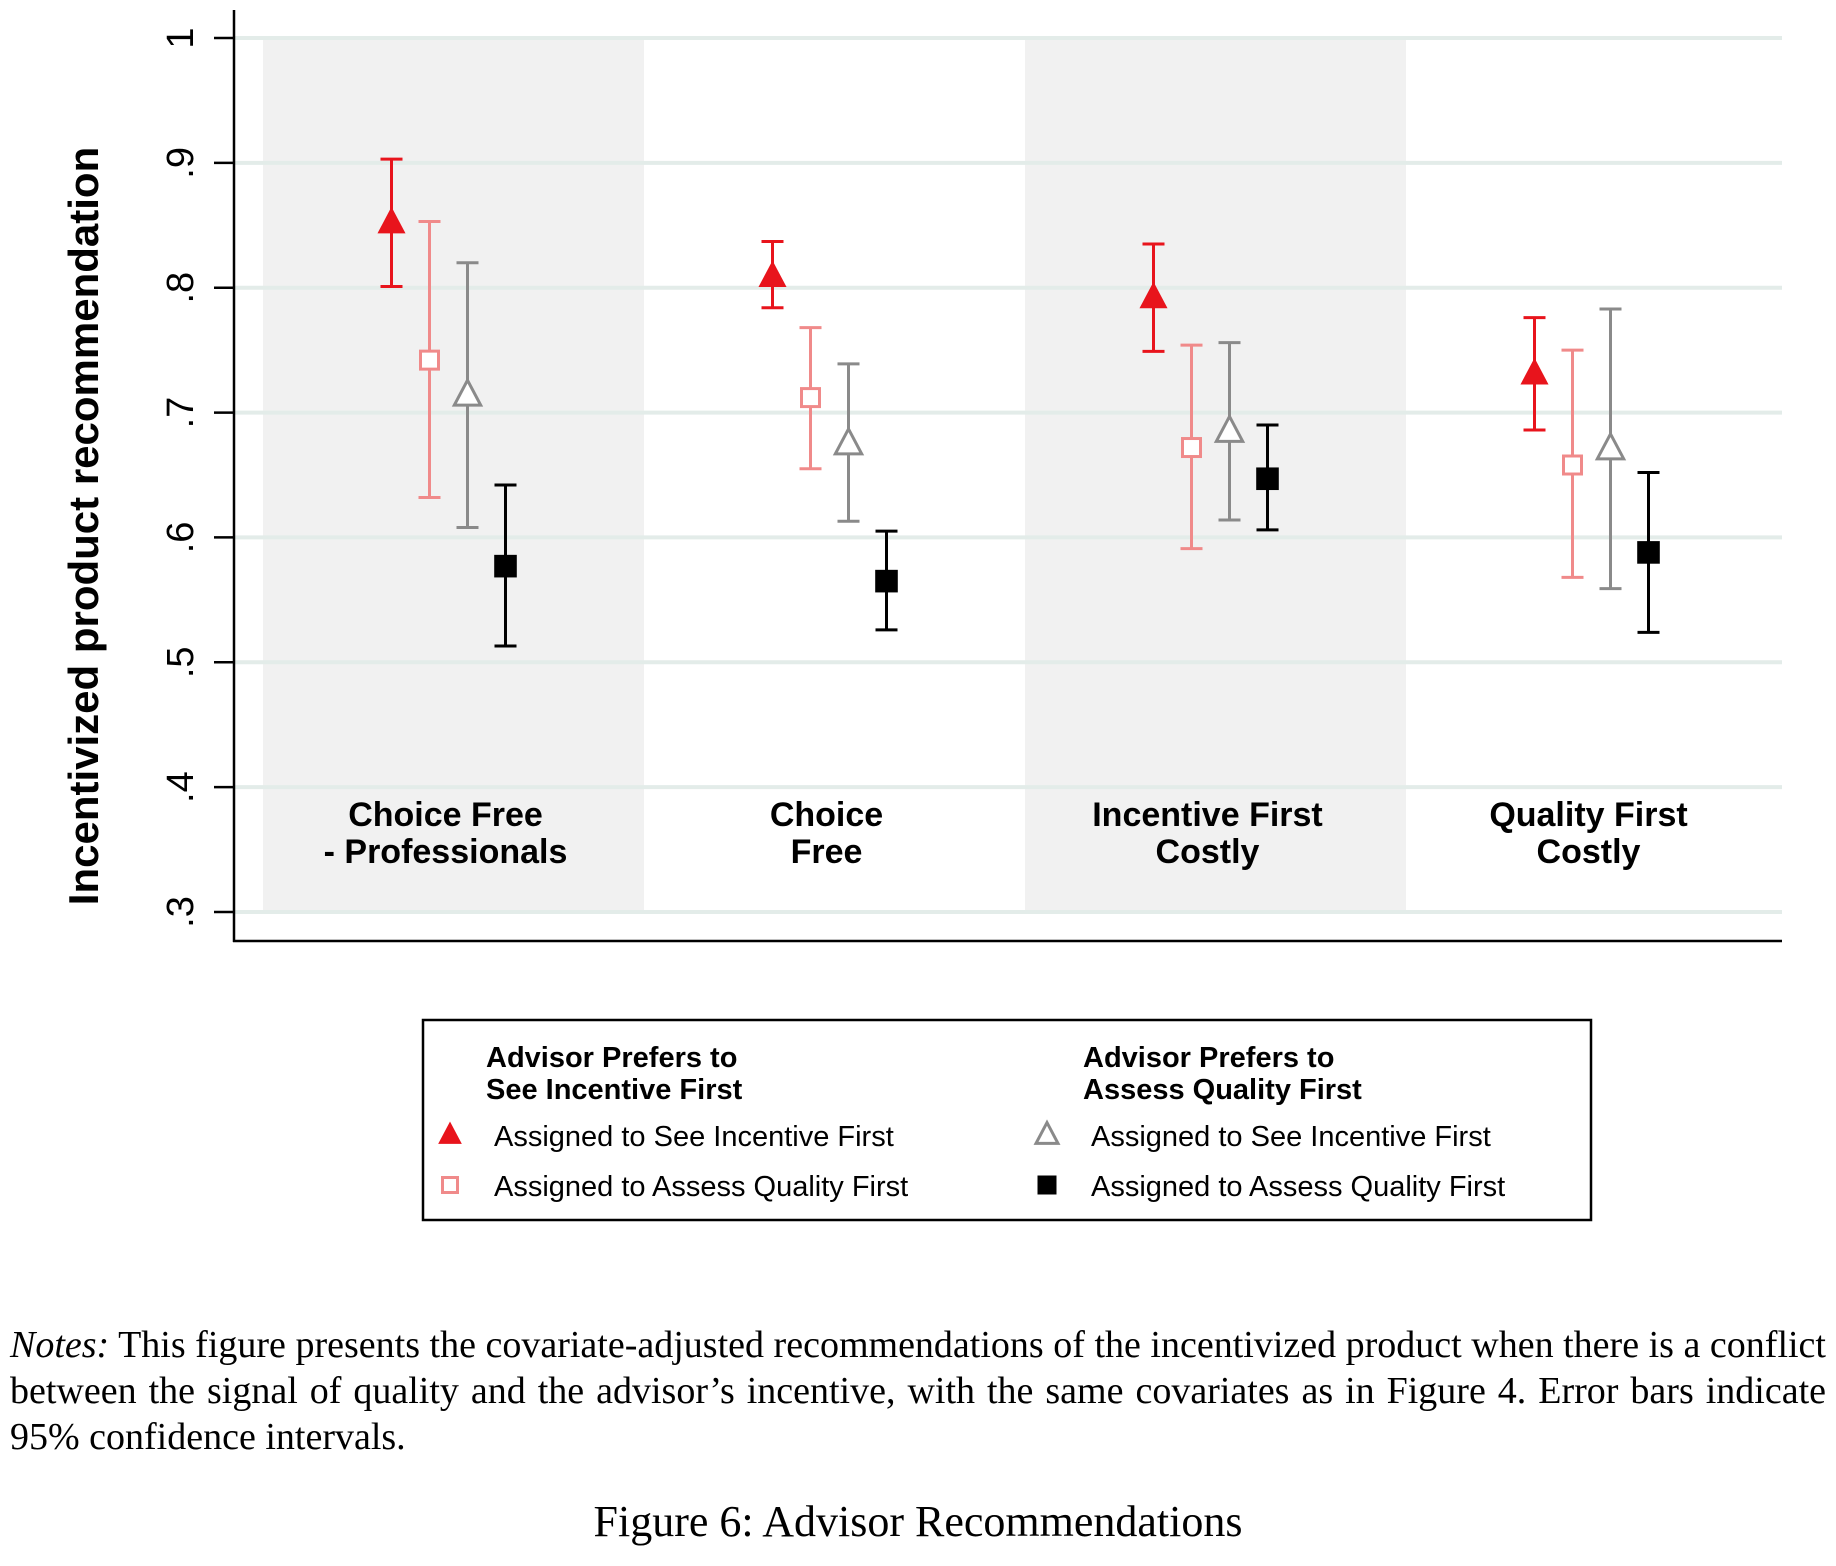 The height and width of the screenshot is (1566, 1836). I want to click on category-label: Incentive First, so click(1207, 815).